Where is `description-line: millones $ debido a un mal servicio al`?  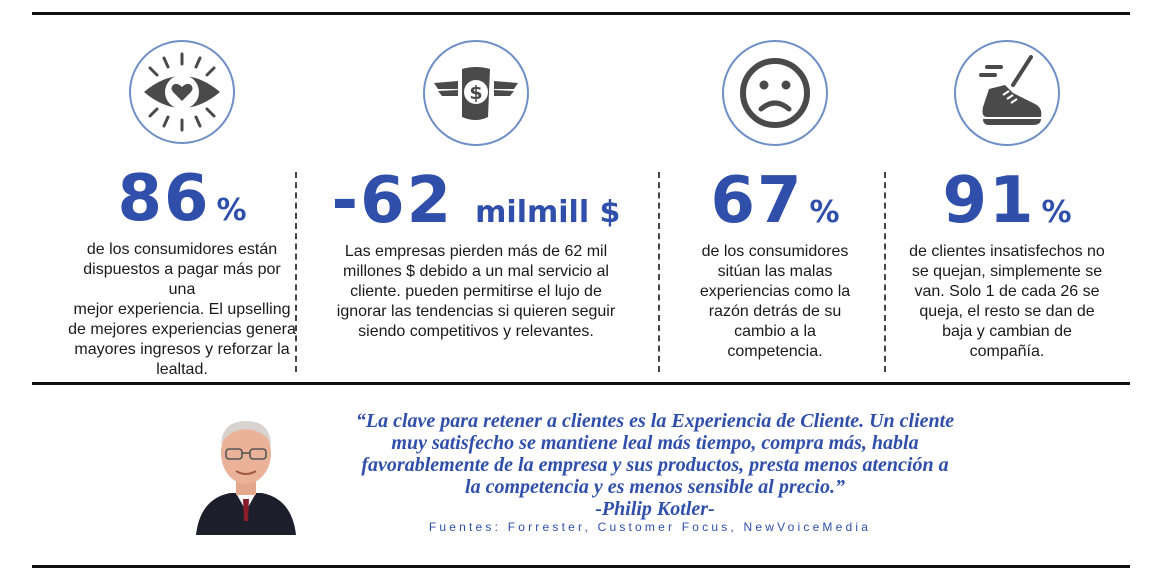
description-line: millones $ debido a un mal servicio al is located at coordinates (476, 271).